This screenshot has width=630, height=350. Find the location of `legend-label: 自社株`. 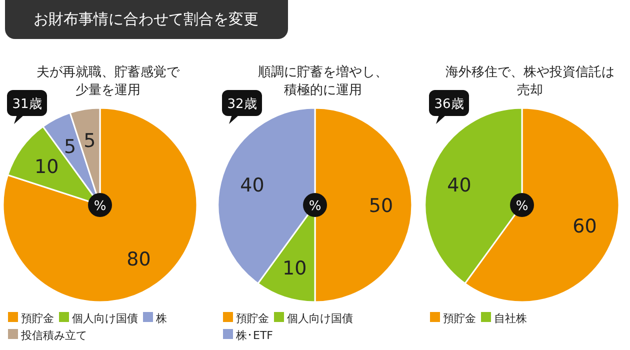

legend-label: 自社株 is located at coordinates (510, 318).